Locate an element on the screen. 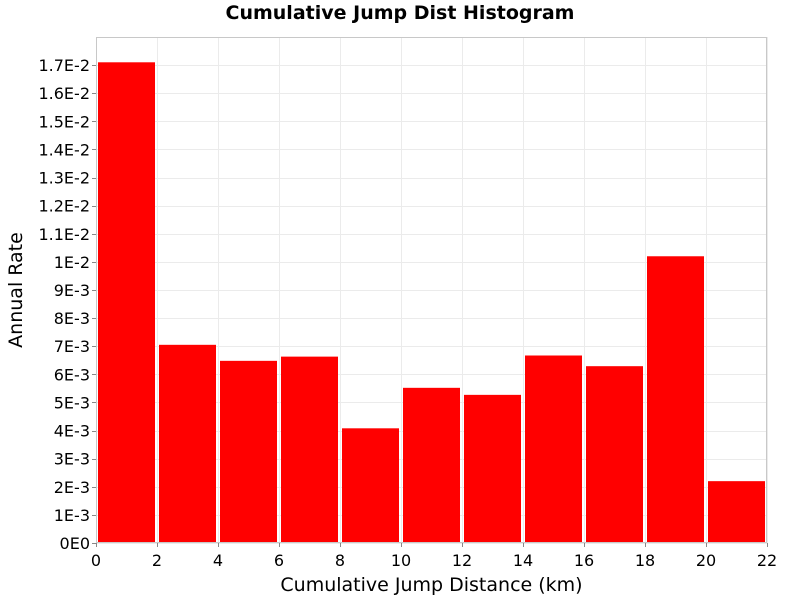 The height and width of the screenshot is (600, 800). y-tick-label: 8E-3 is located at coordinates (72, 318).